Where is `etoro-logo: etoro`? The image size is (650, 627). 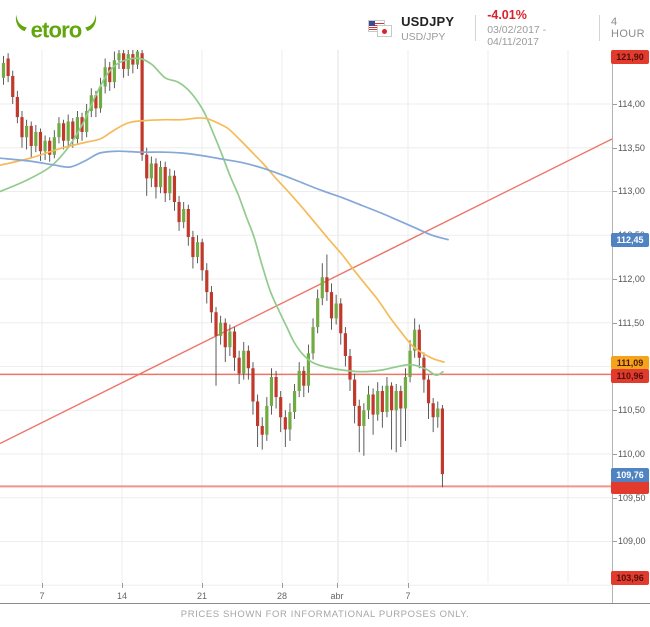 etoro-logo: etoro is located at coordinates (56, 28).